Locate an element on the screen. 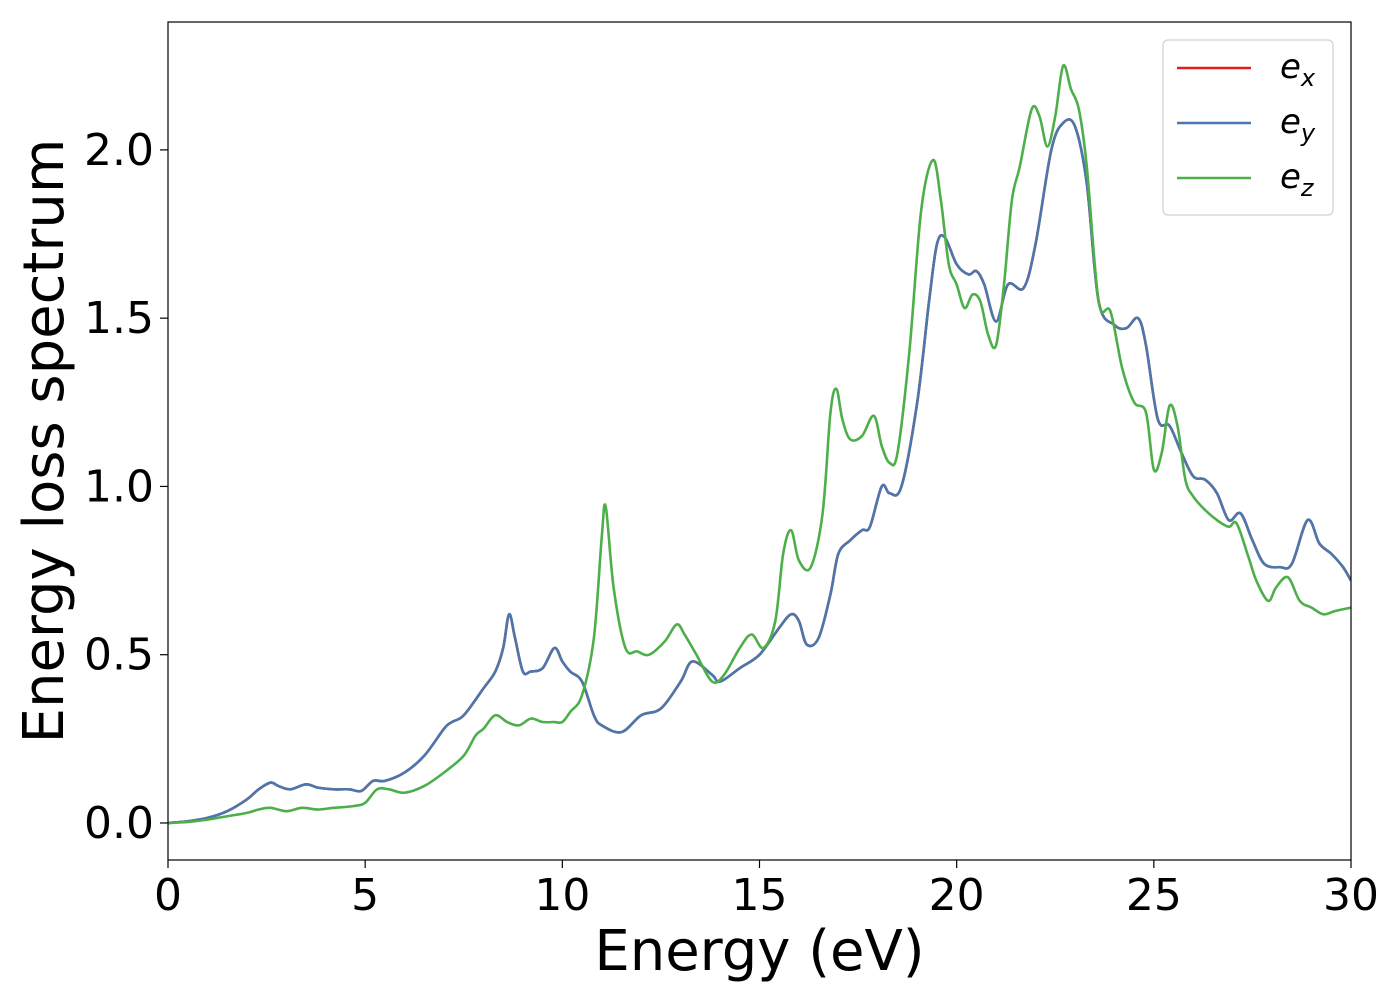  y-axis-label: Energy loss spectrum is located at coordinates (44, 441).